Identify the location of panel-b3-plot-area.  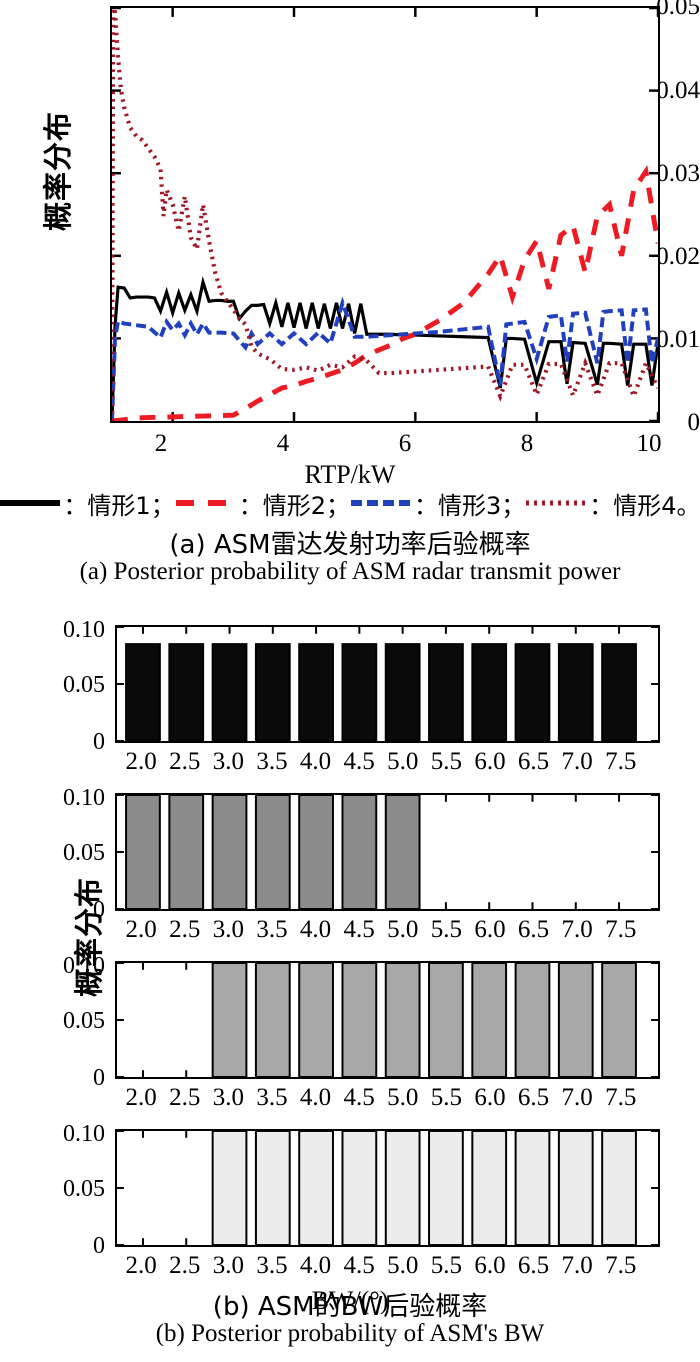
(387, 1020).